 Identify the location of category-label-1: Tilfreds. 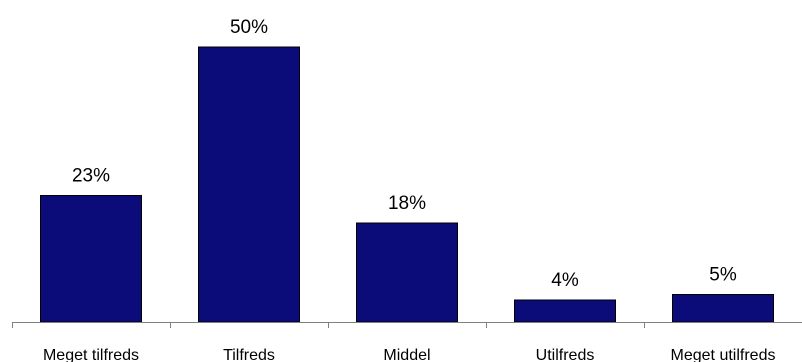
(249, 354).